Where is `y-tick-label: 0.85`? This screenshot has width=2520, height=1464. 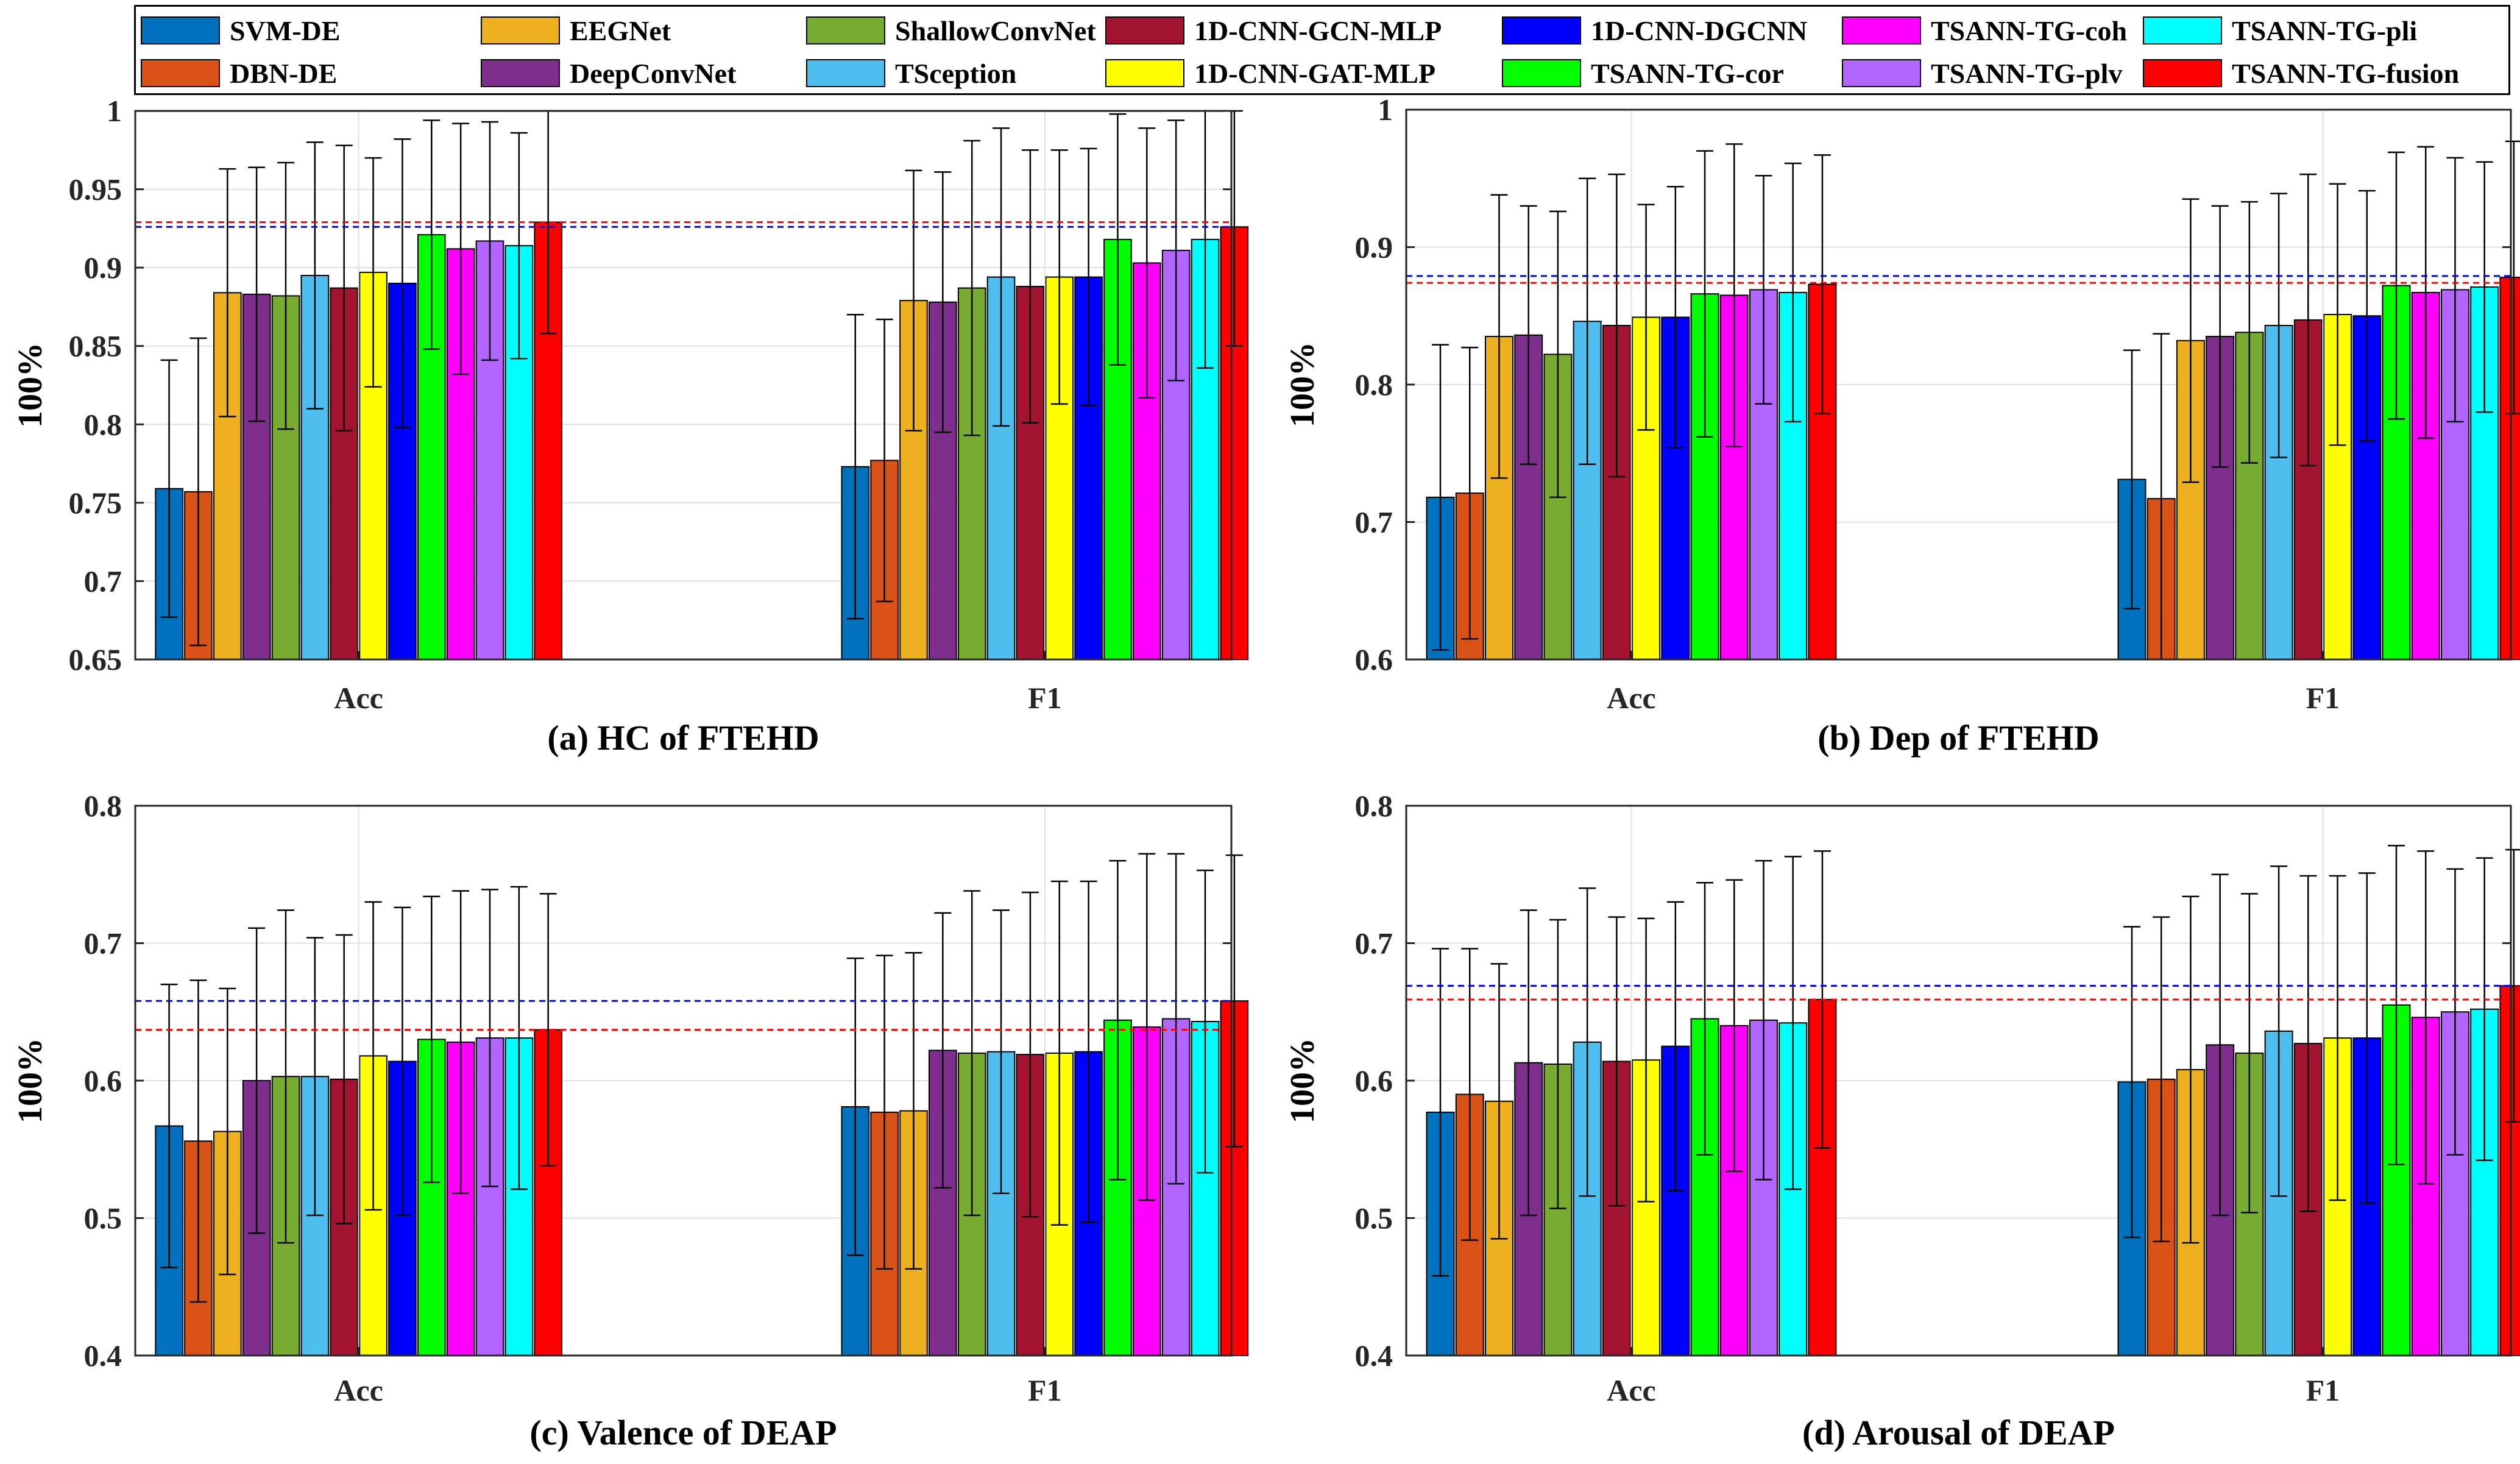
y-tick-label: 0.85 is located at coordinates (95, 346).